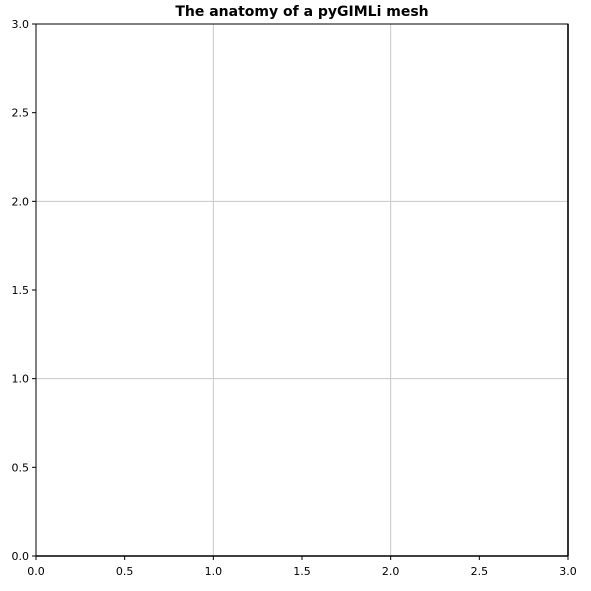 This screenshot has width=591, height=591. What do you see at coordinates (21, 290) in the screenshot?
I see `y-tick-label: 1.5` at bounding box center [21, 290].